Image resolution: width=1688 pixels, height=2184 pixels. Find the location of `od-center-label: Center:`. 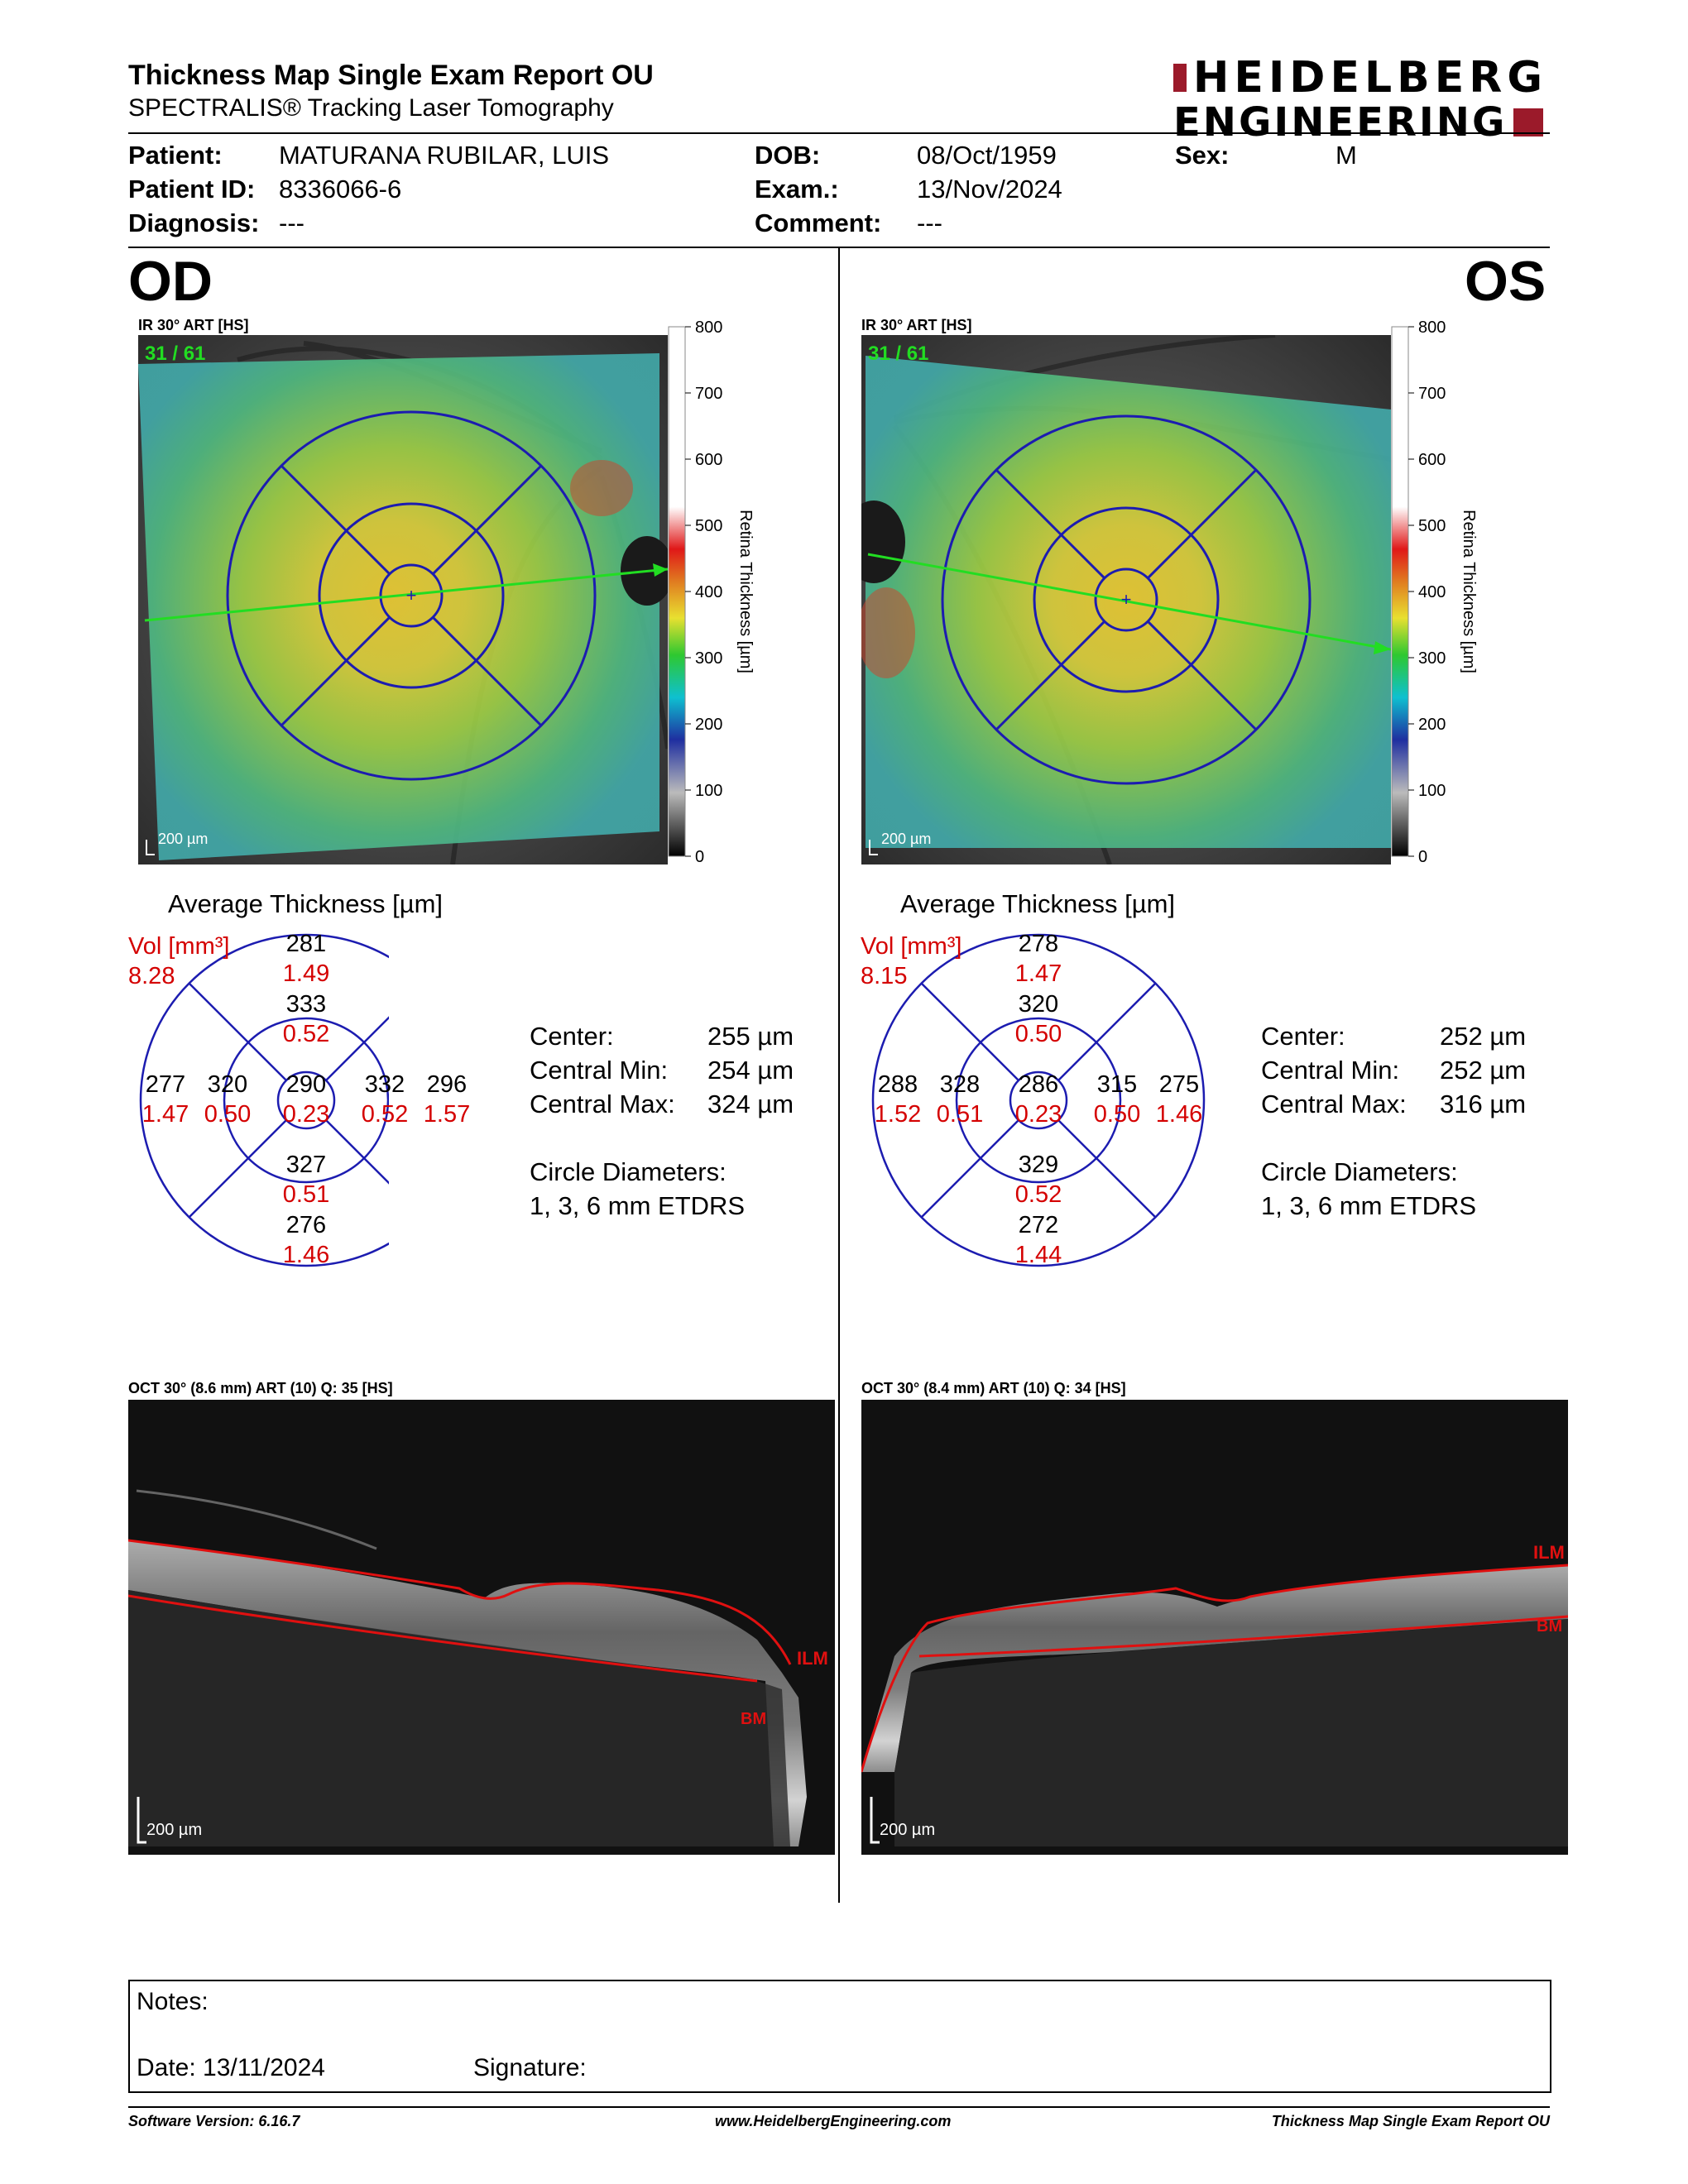

od-center-label: Center: is located at coordinates (572, 1036).